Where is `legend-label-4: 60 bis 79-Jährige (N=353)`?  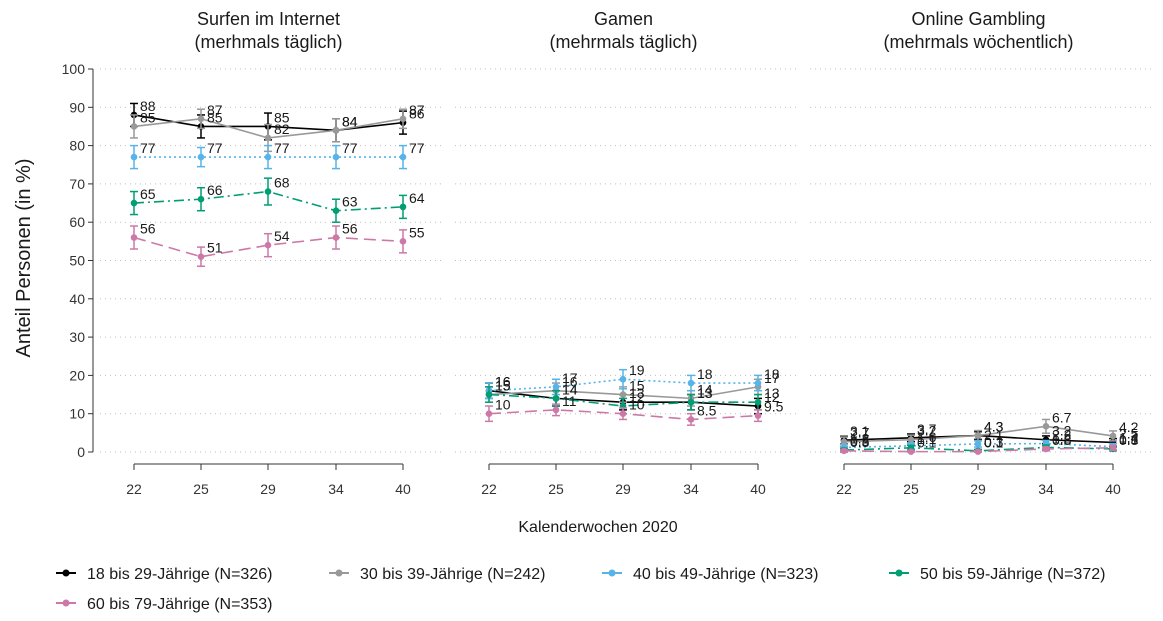
legend-label-4: 60 bis 79-Jährige (N=353) is located at coordinates (179, 604).